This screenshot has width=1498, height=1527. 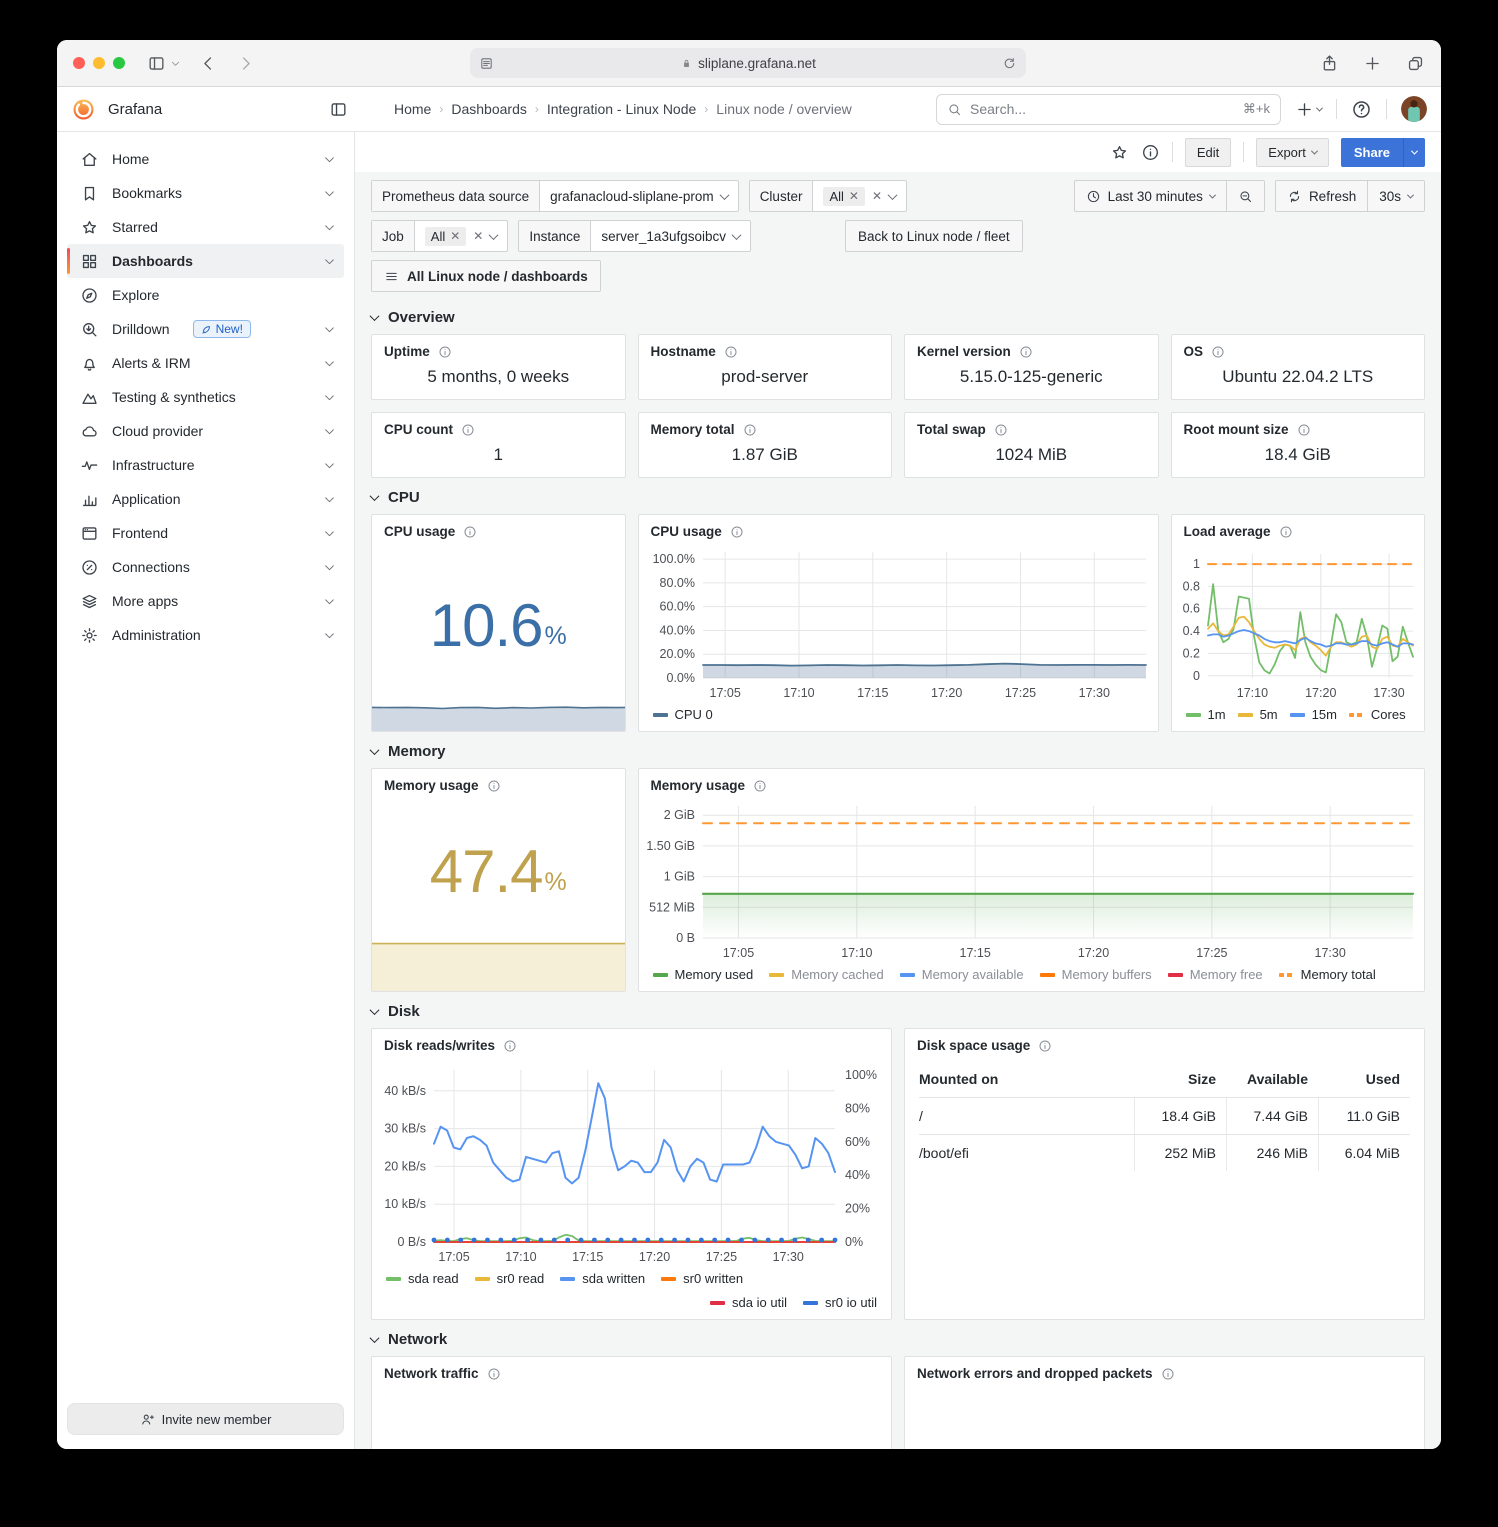 I want to click on stat-panel-hostname: Hostname prod-server, so click(x=764, y=367).